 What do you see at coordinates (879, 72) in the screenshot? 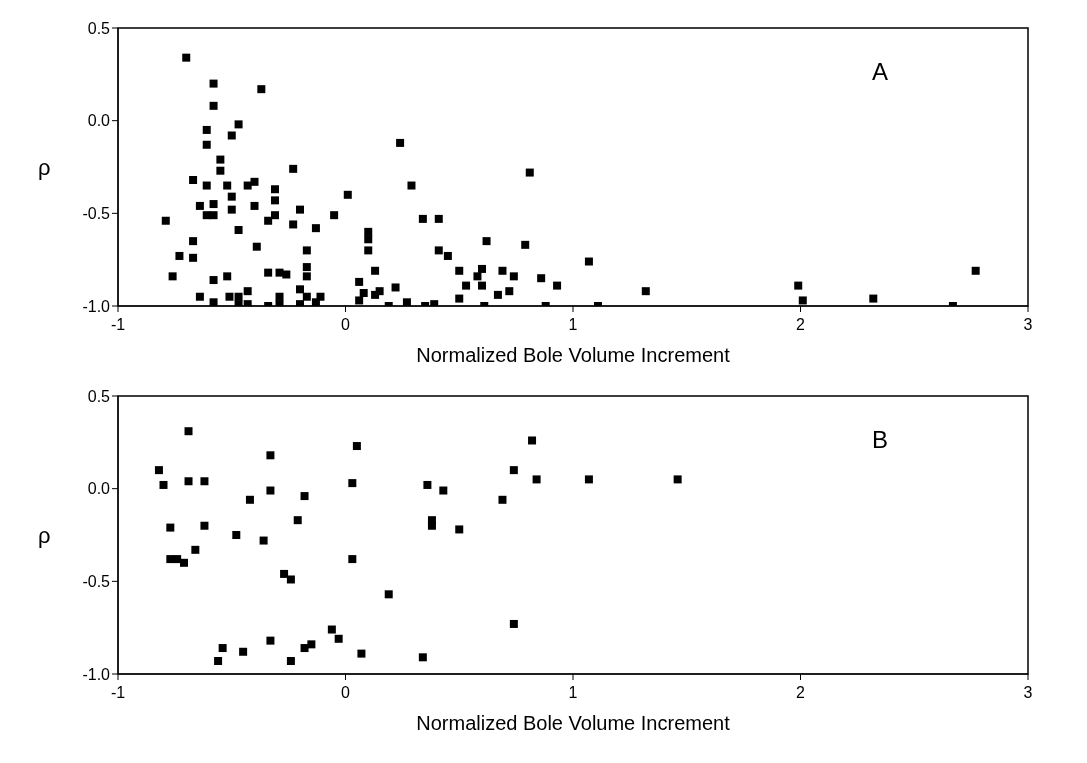
I see `annotation: A` at bounding box center [879, 72].